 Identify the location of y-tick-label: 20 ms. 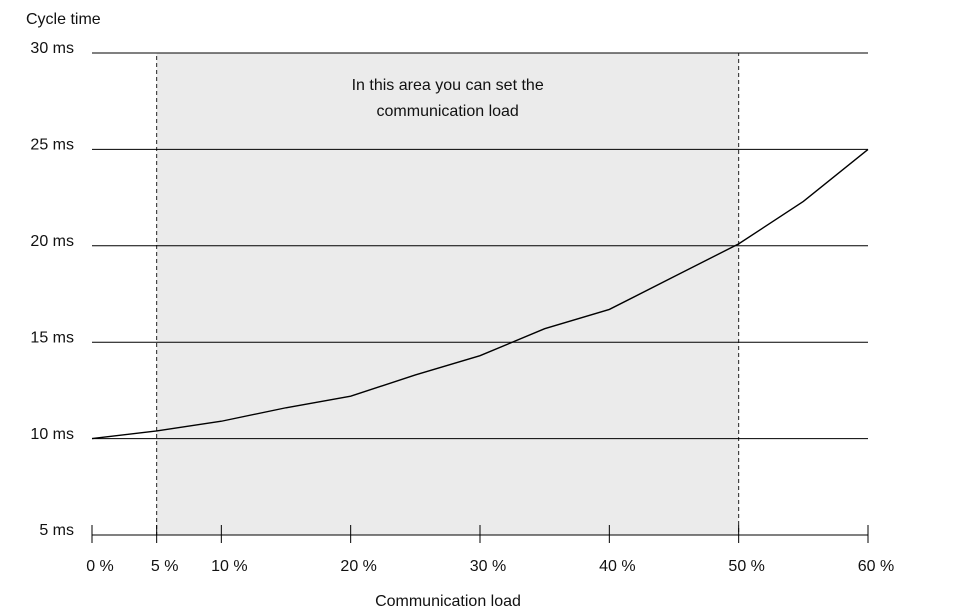
(52, 241).